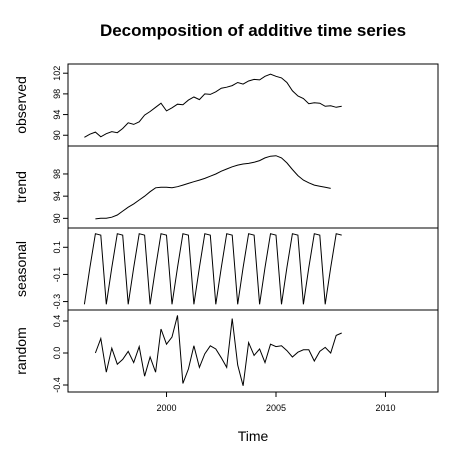 This screenshot has width=468, height=467. Describe the element at coordinates (57, 302) in the screenshot. I see `y-tick-label-seasonal-0: -0.3` at that location.